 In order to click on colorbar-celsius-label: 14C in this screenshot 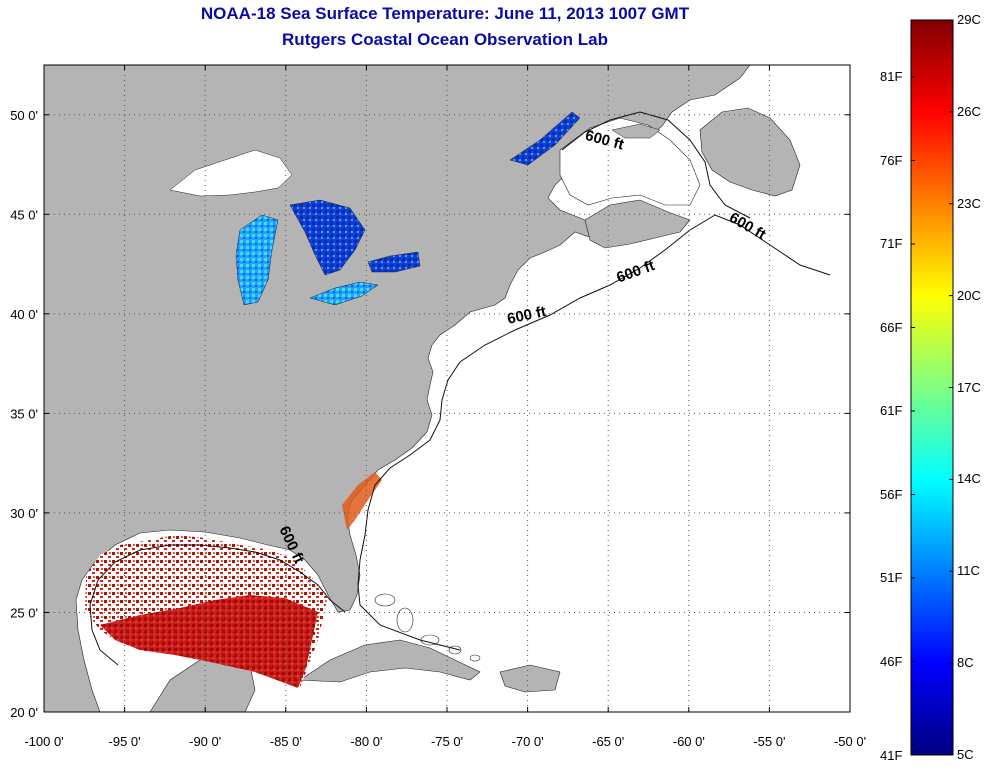, I will do `click(969, 479)`.